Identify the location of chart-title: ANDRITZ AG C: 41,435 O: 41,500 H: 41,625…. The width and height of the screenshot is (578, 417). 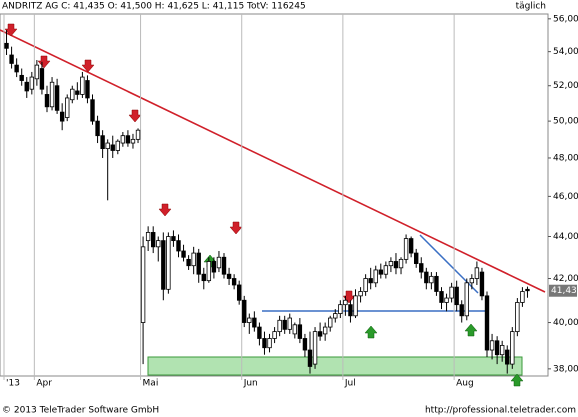
(154, 7).